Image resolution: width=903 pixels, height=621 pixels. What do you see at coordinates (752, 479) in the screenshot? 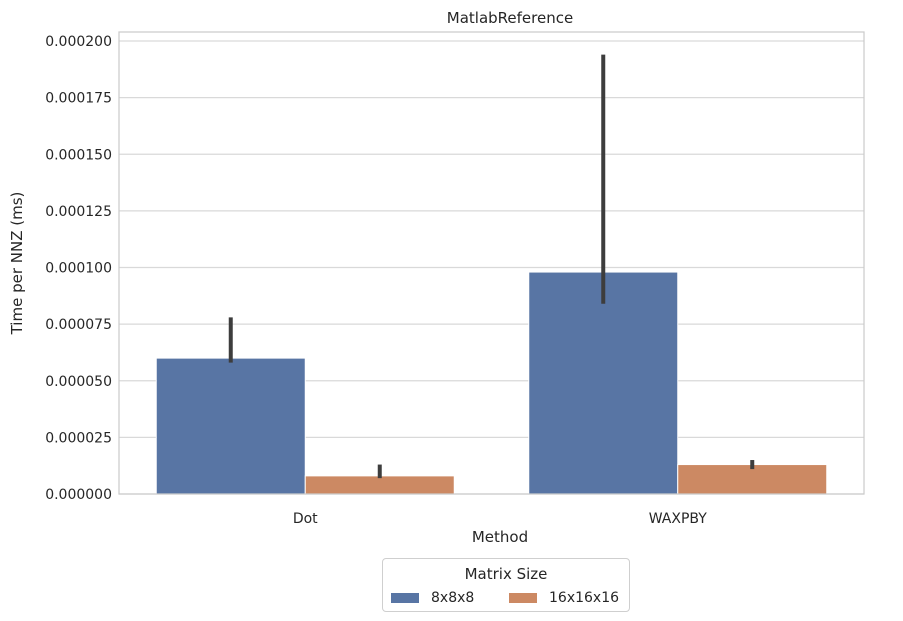
I see `bar-waxpby-16x16x16` at bounding box center [752, 479].